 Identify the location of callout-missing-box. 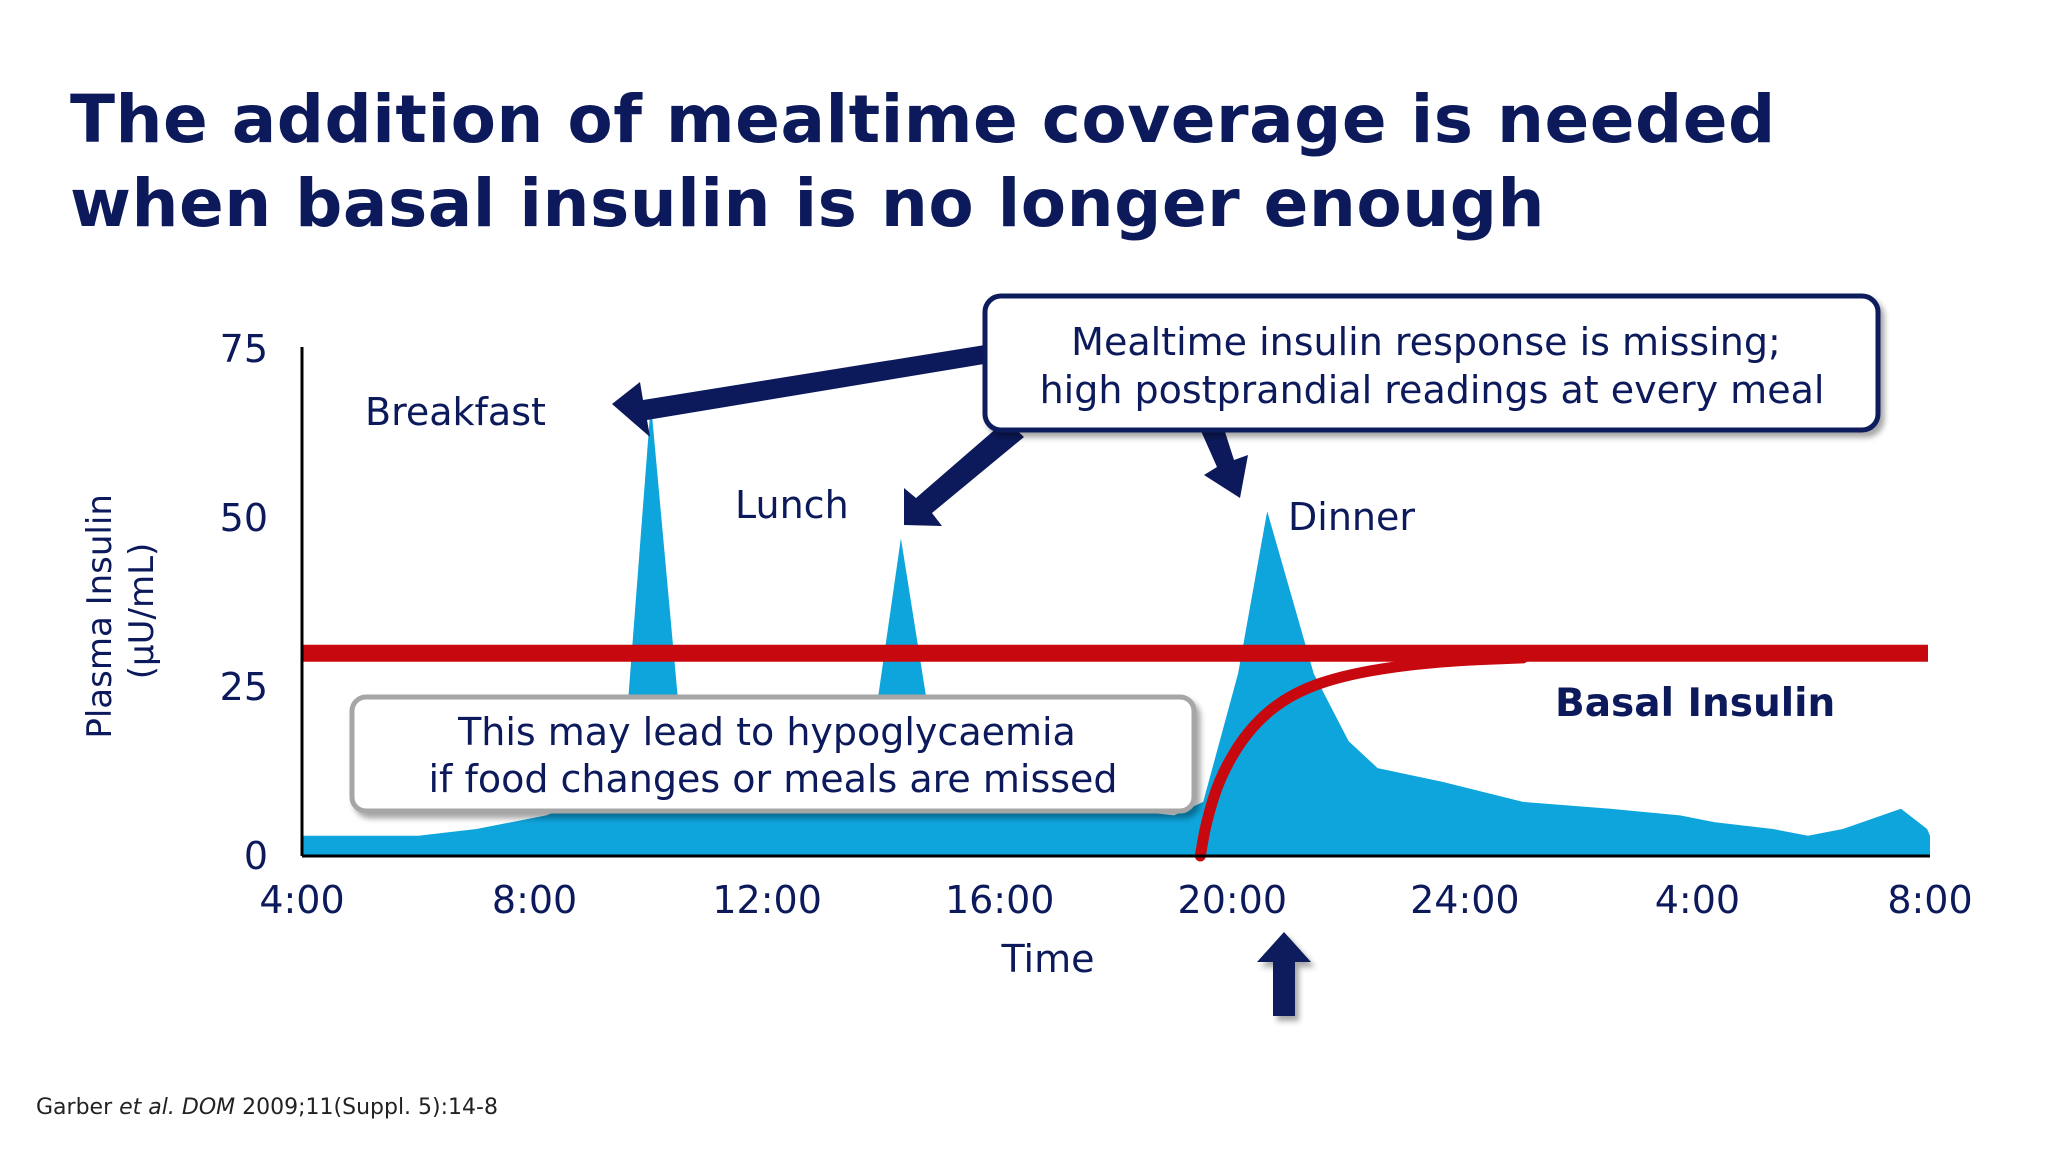
(1431, 363).